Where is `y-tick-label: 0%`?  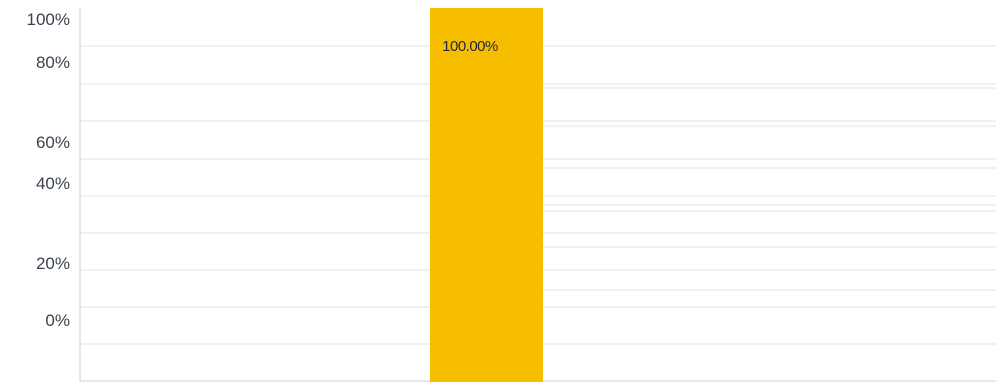
y-tick-label: 0% is located at coordinates (57, 320).